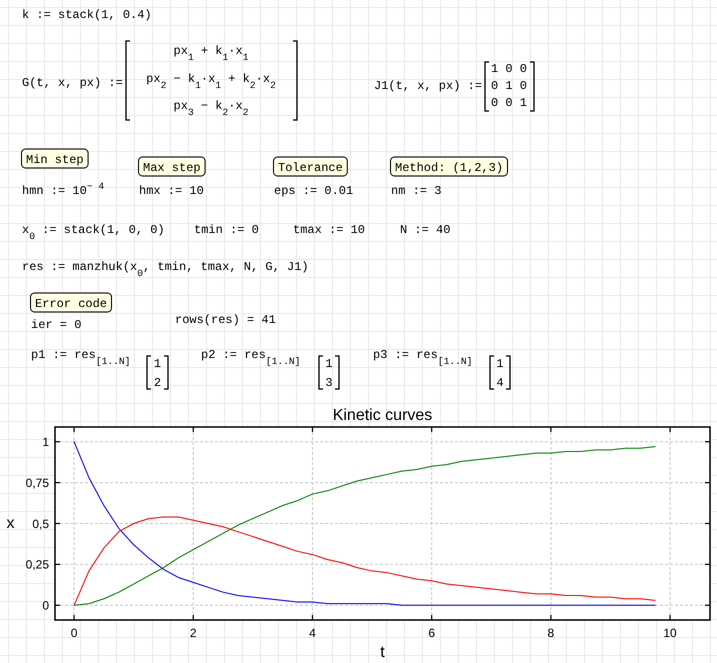  I want to click on y-tick-label: 1, so click(46, 442).